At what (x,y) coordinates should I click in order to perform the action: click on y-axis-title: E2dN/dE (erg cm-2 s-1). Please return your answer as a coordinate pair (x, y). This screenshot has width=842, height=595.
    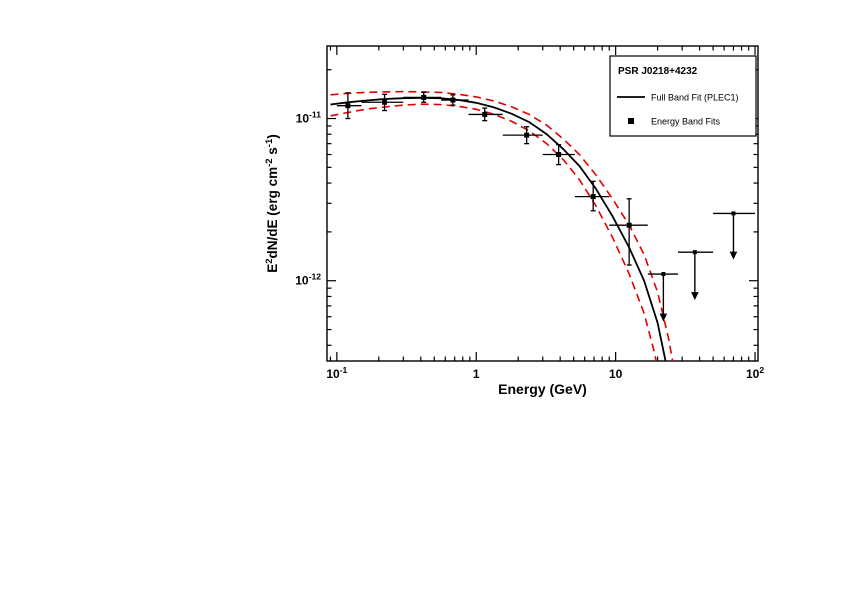
    Looking at the image, I should click on (272, 203).